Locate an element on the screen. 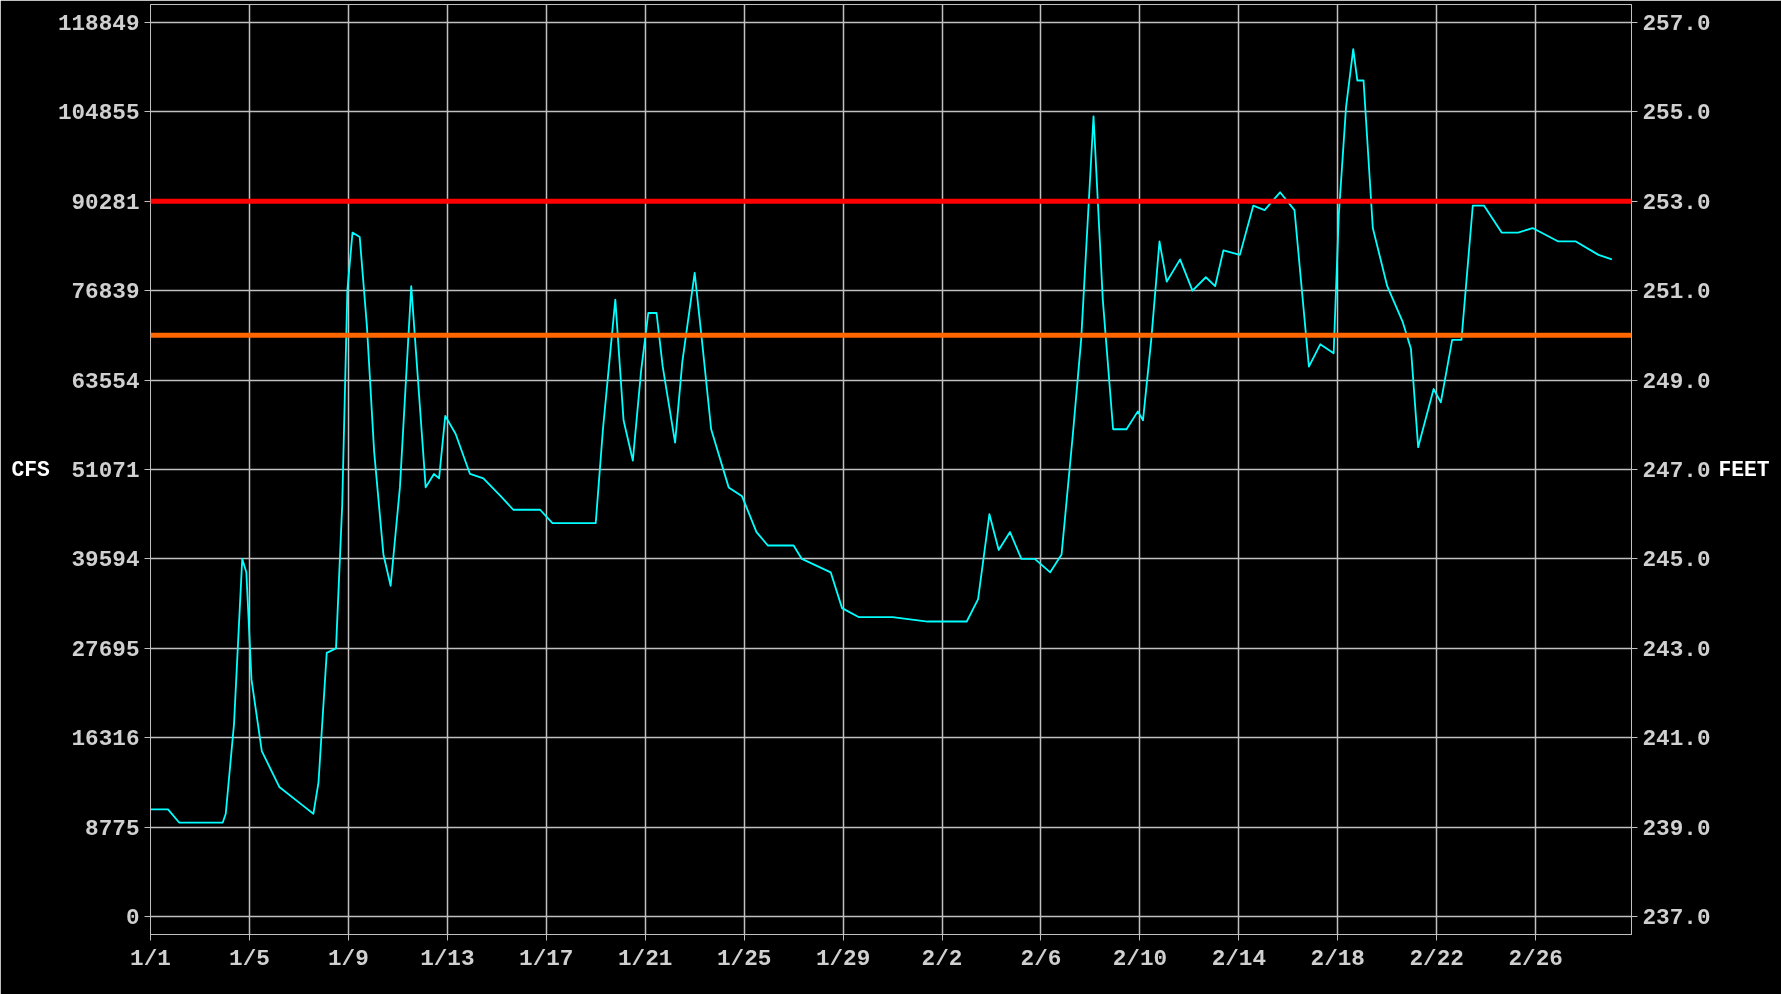 The image size is (1781, 994). text: 39594 is located at coordinates (105, 560).